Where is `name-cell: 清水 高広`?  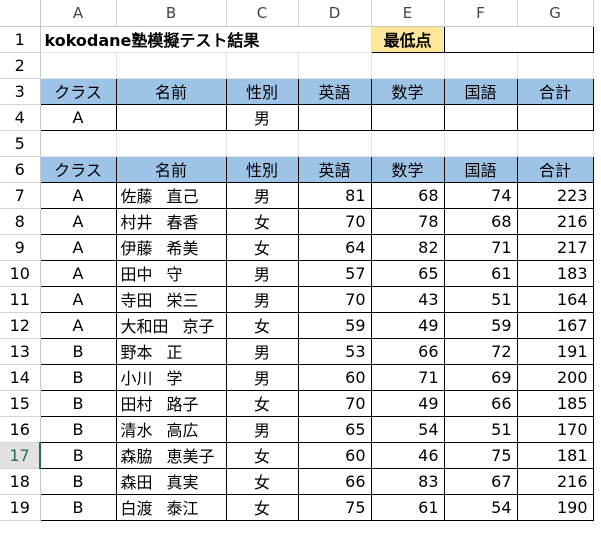
name-cell: 清水 高広 is located at coordinates (171, 429).